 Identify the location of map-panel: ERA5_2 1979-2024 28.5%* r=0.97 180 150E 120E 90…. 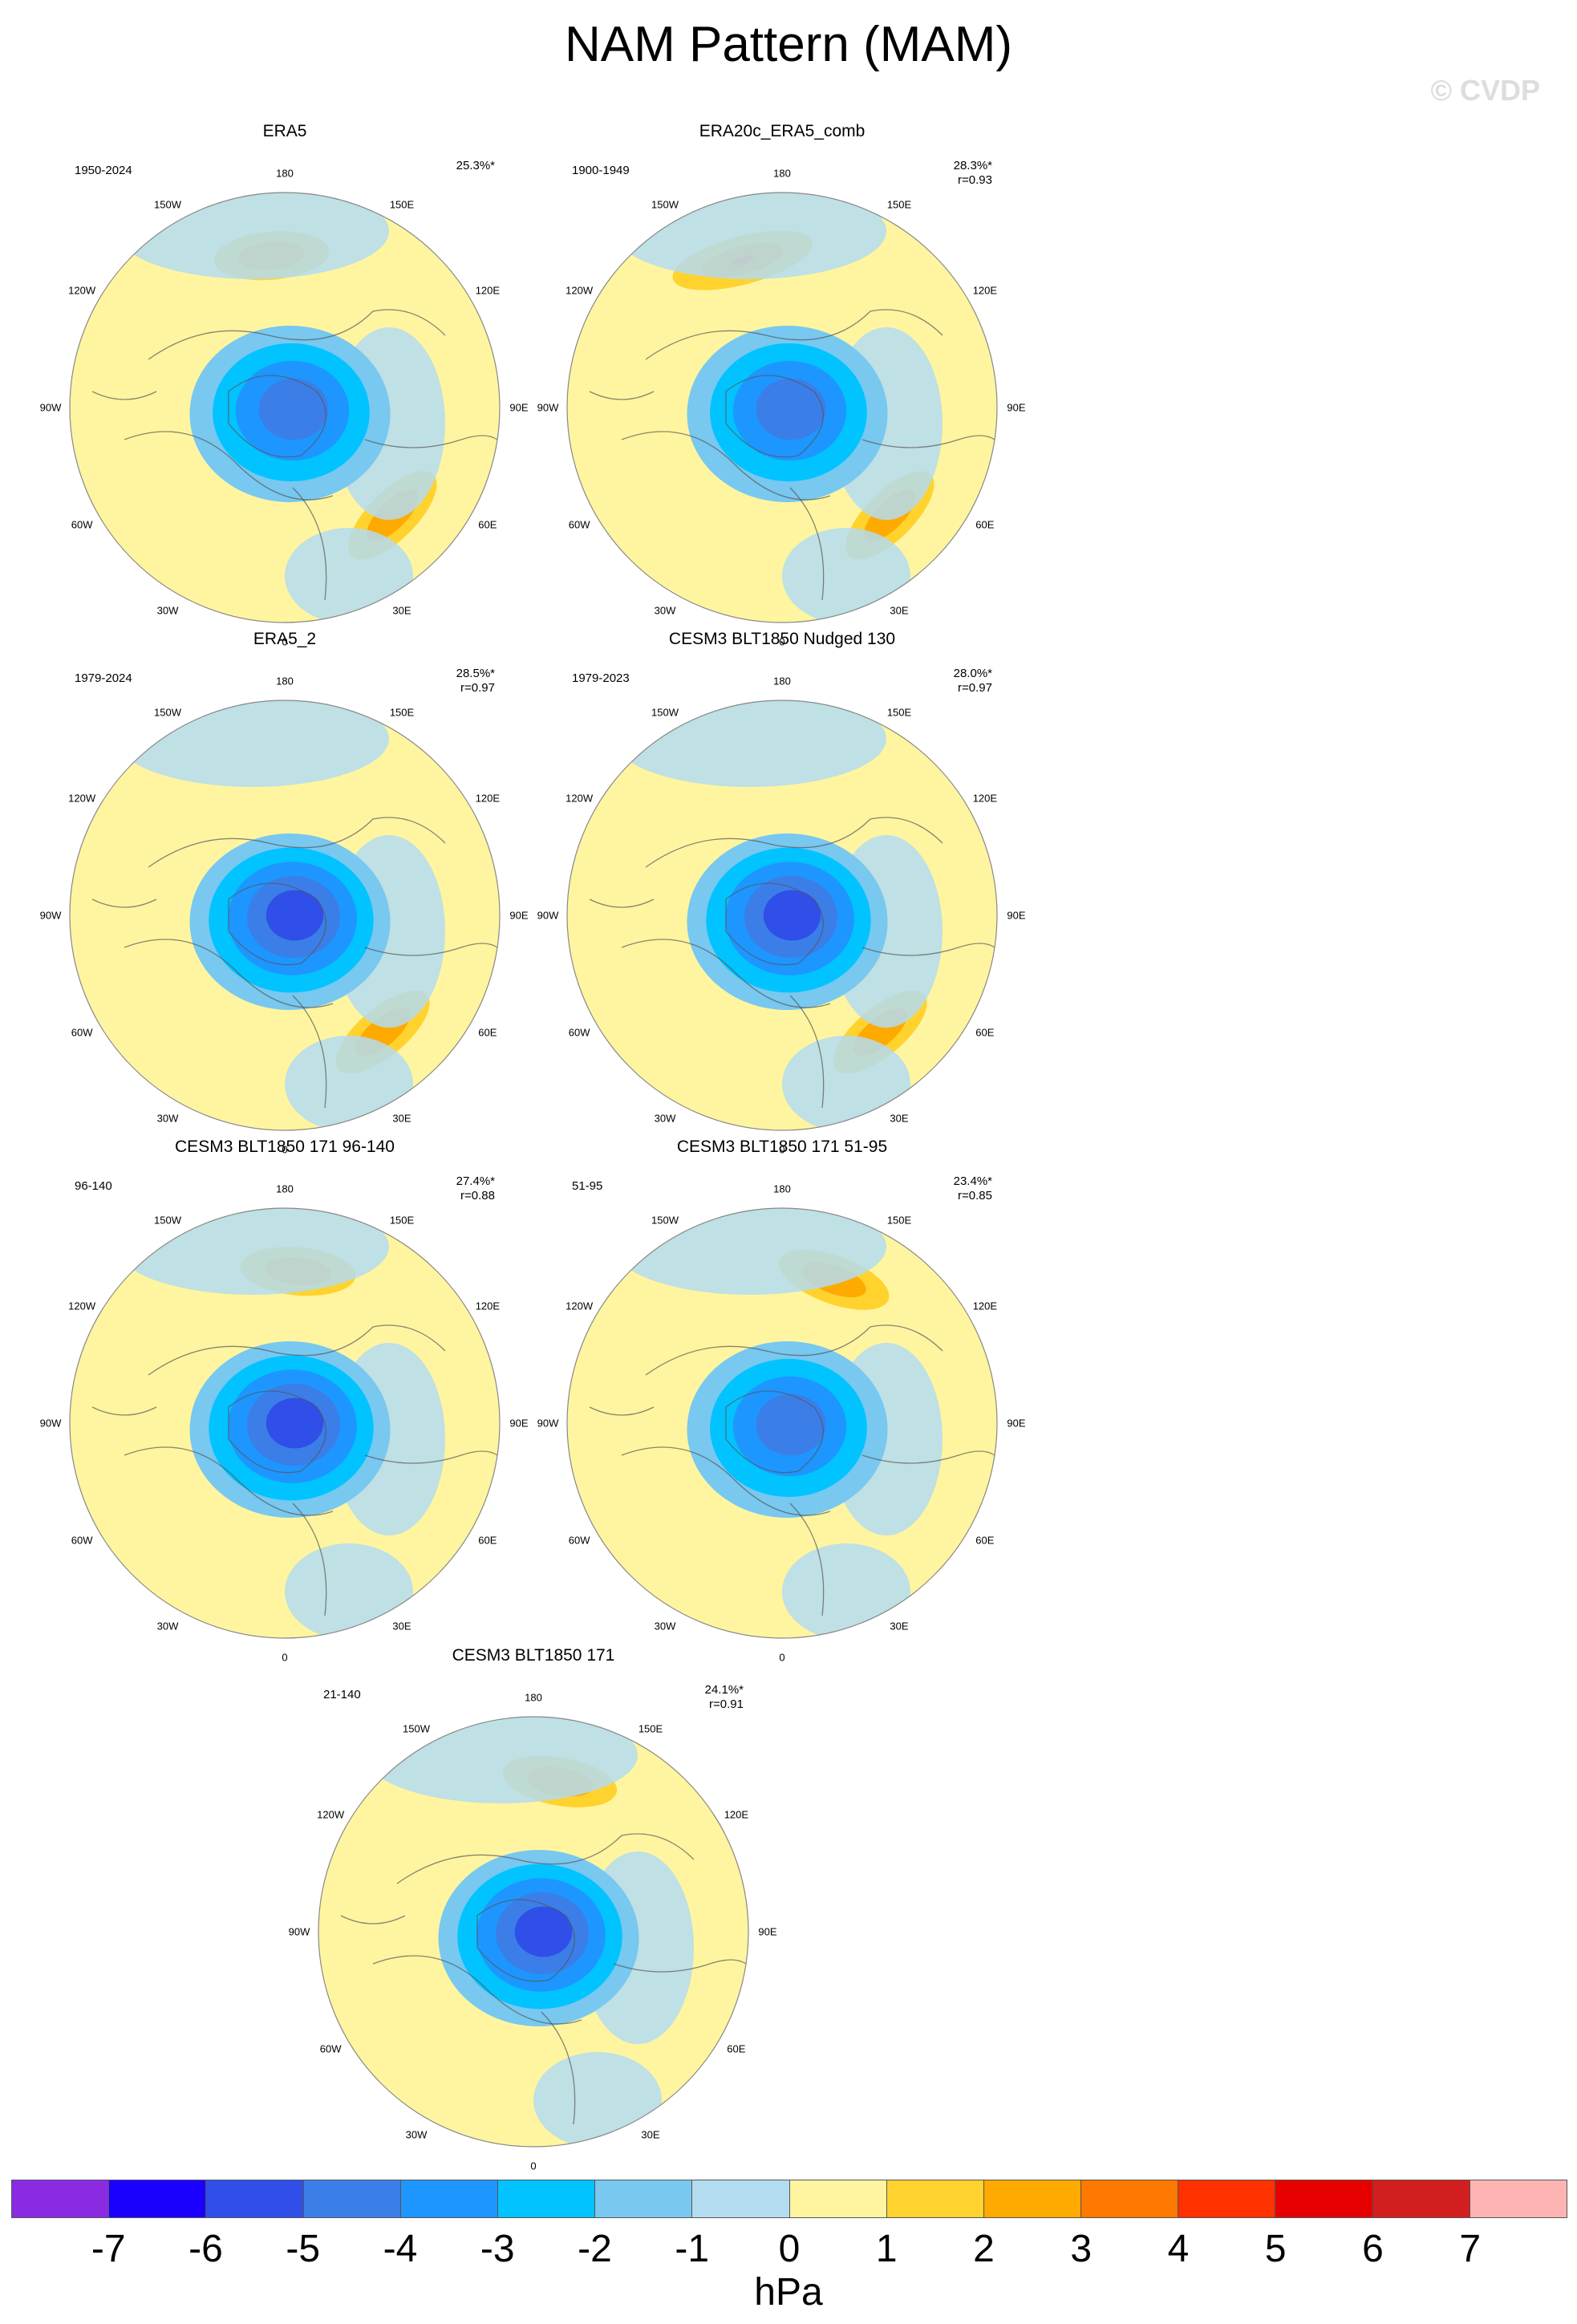
(284, 893).